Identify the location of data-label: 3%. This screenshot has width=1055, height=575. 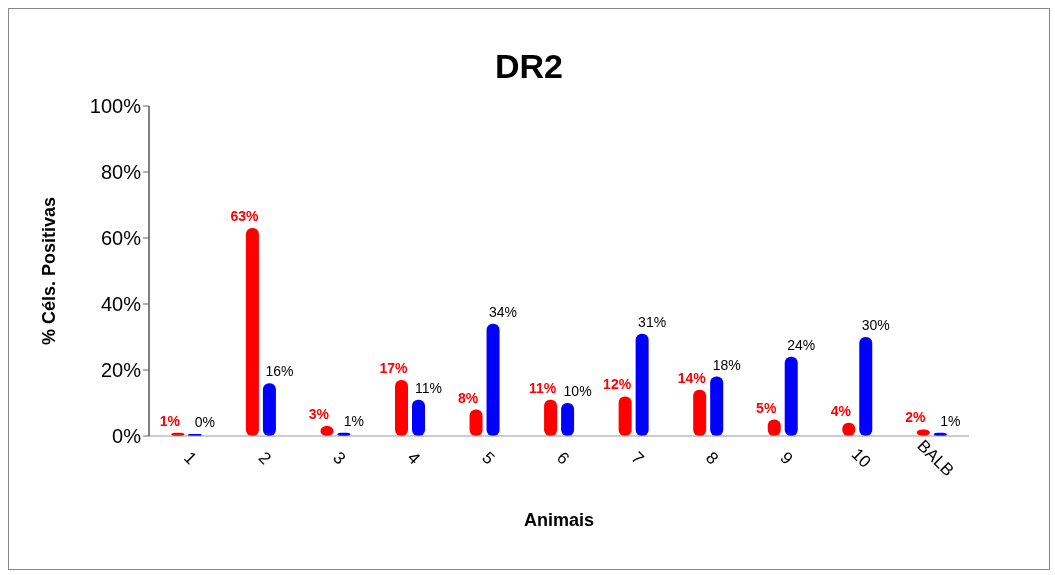
(319, 414).